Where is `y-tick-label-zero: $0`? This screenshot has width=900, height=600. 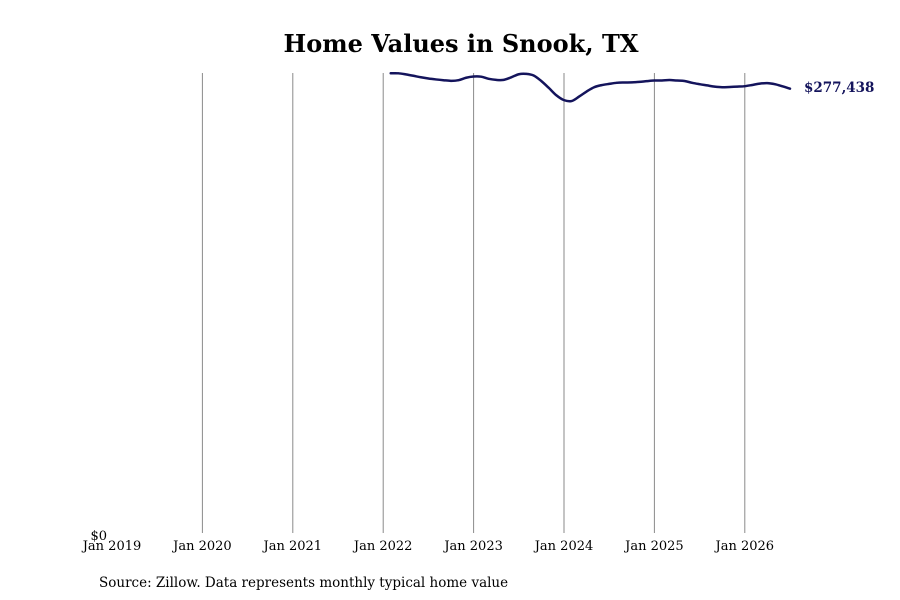 y-tick-label-zero: $0 is located at coordinates (98, 536).